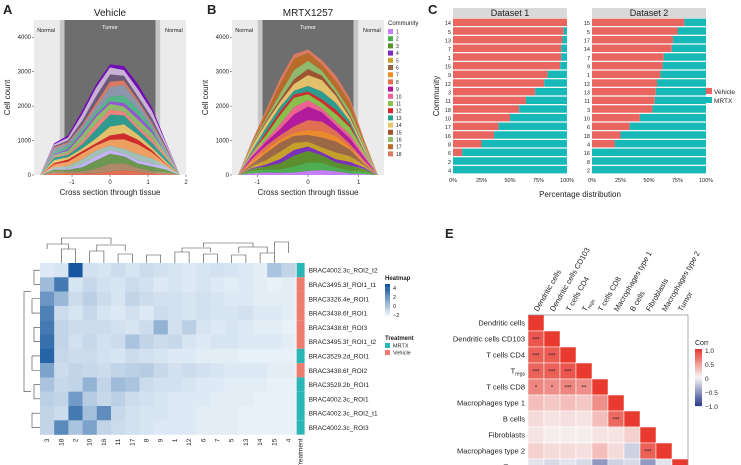 This screenshot has width=741, height=465. What do you see at coordinates (449, 163) in the screenshot?
I see `c-category-label: 2` at bounding box center [449, 163].